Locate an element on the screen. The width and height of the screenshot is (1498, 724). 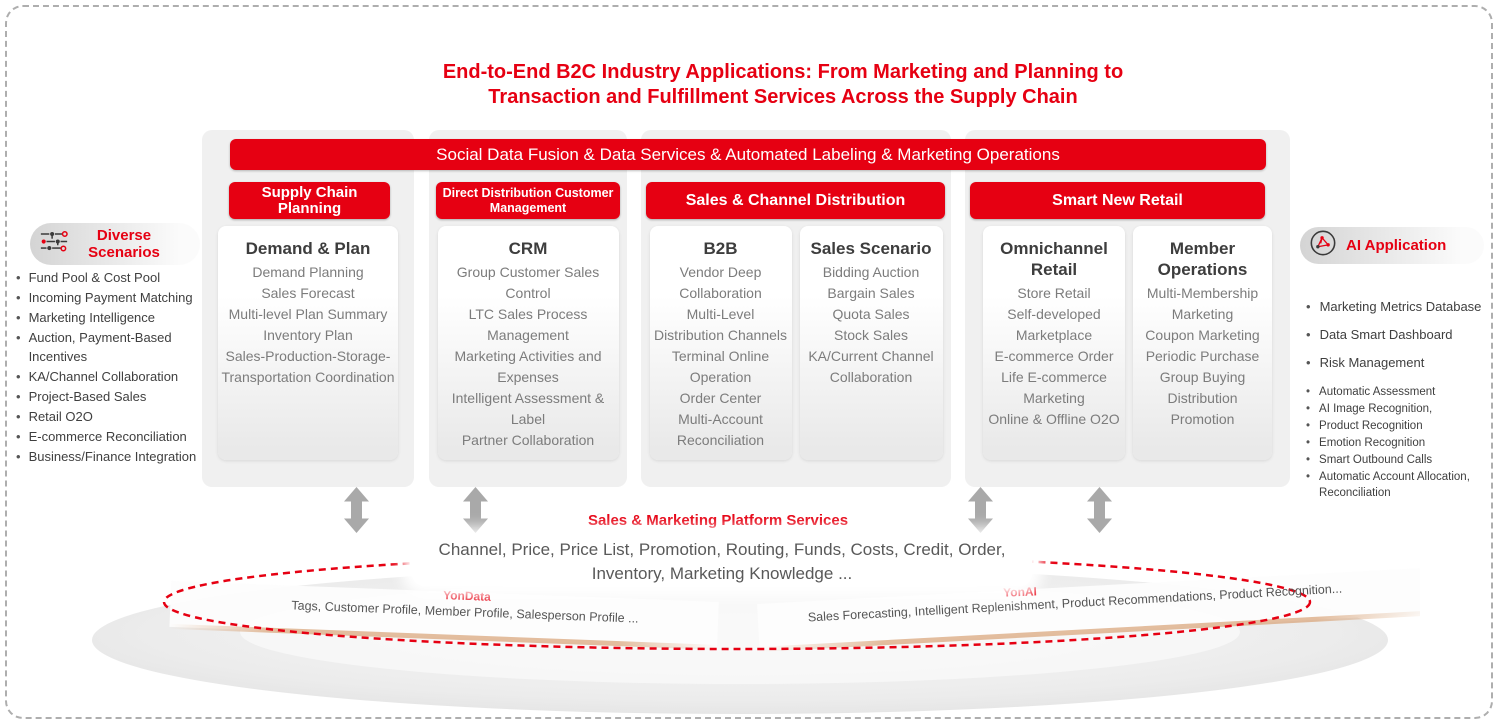
diverse-scenarios-title: Diverse Scenarios is located at coordinates (124, 244).